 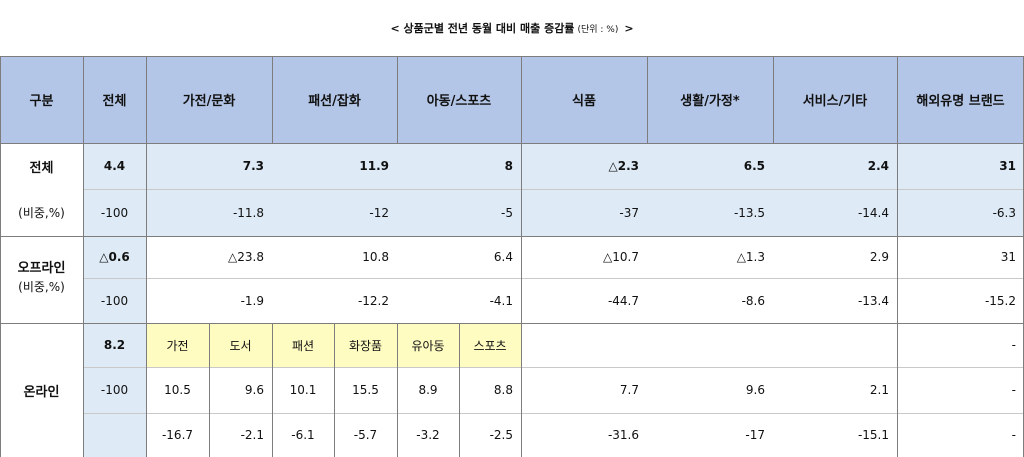 What do you see at coordinates (177, 345) in the screenshot?
I see `online-sub-electronics: 가전` at bounding box center [177, 345].